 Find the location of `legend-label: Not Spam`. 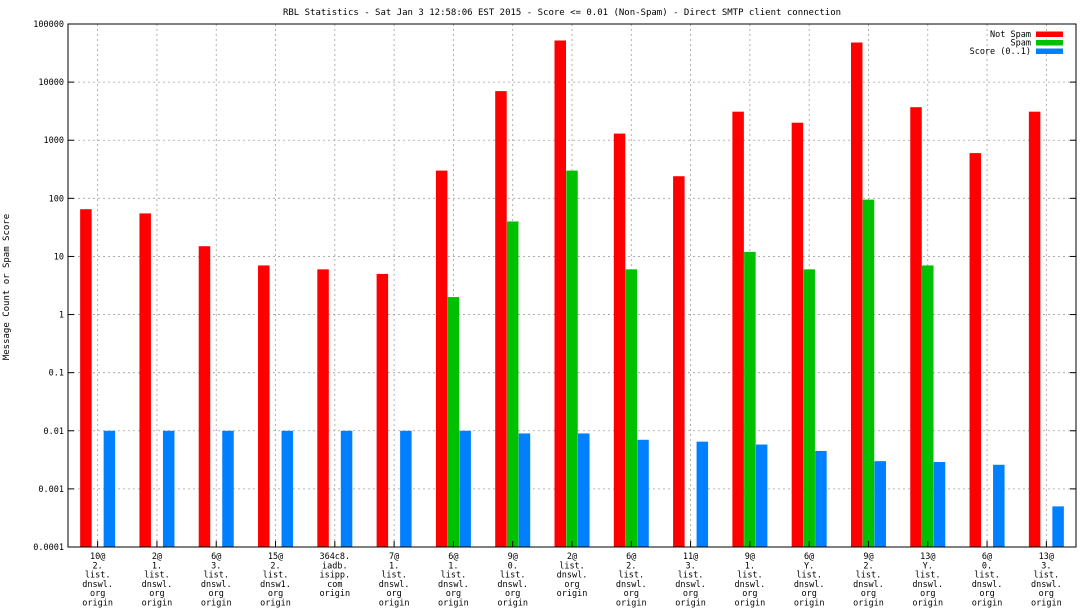

legend-label: Not Spam is located at coordinates (1010, 35).